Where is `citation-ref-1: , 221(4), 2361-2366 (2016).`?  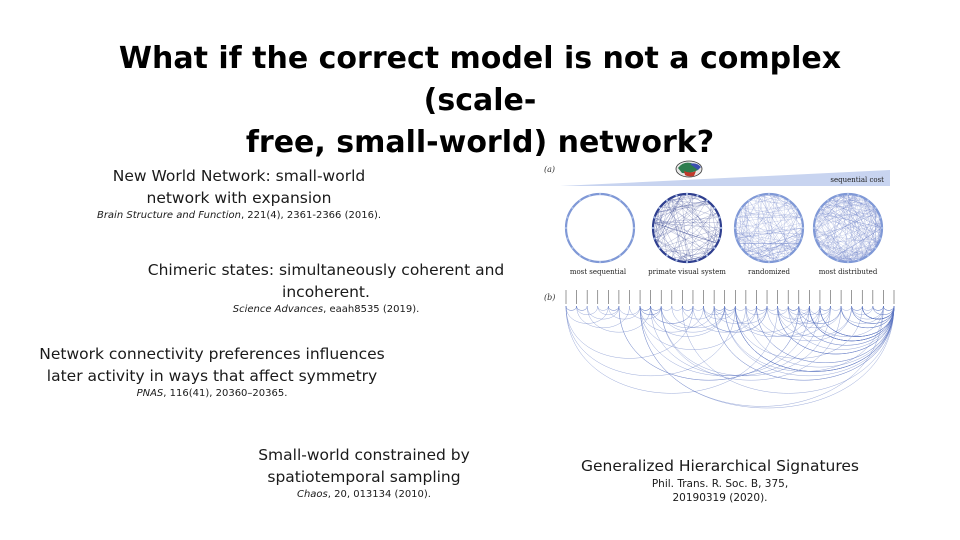 citation-ref-1: , 221(4), 2361-2366 (2016). is located at coordinates (311, 215).